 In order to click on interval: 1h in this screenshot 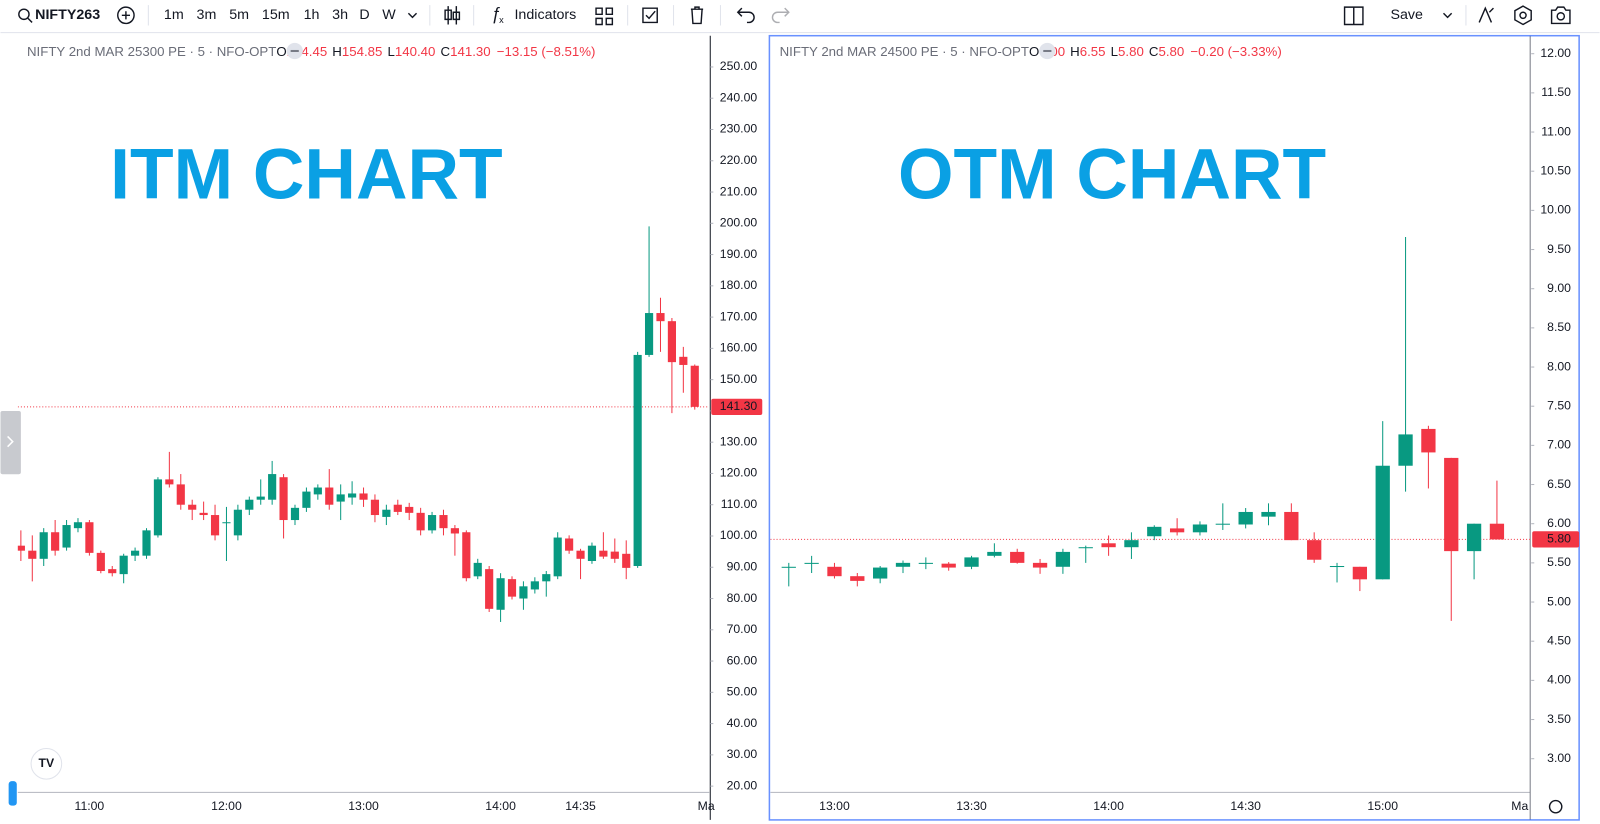, I will do `click(312, 15)`.